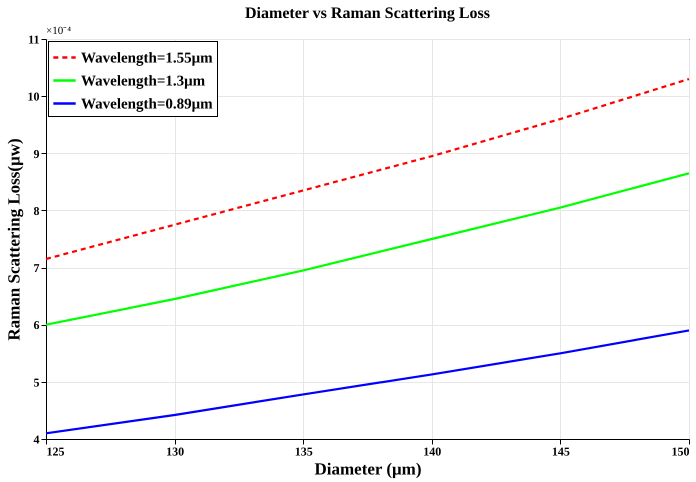 The image size is (696, 482). Describe the element at coordinates (147, 104) in the screenshot. I see `legend-label: Wavelength=0.89μm` at that location.